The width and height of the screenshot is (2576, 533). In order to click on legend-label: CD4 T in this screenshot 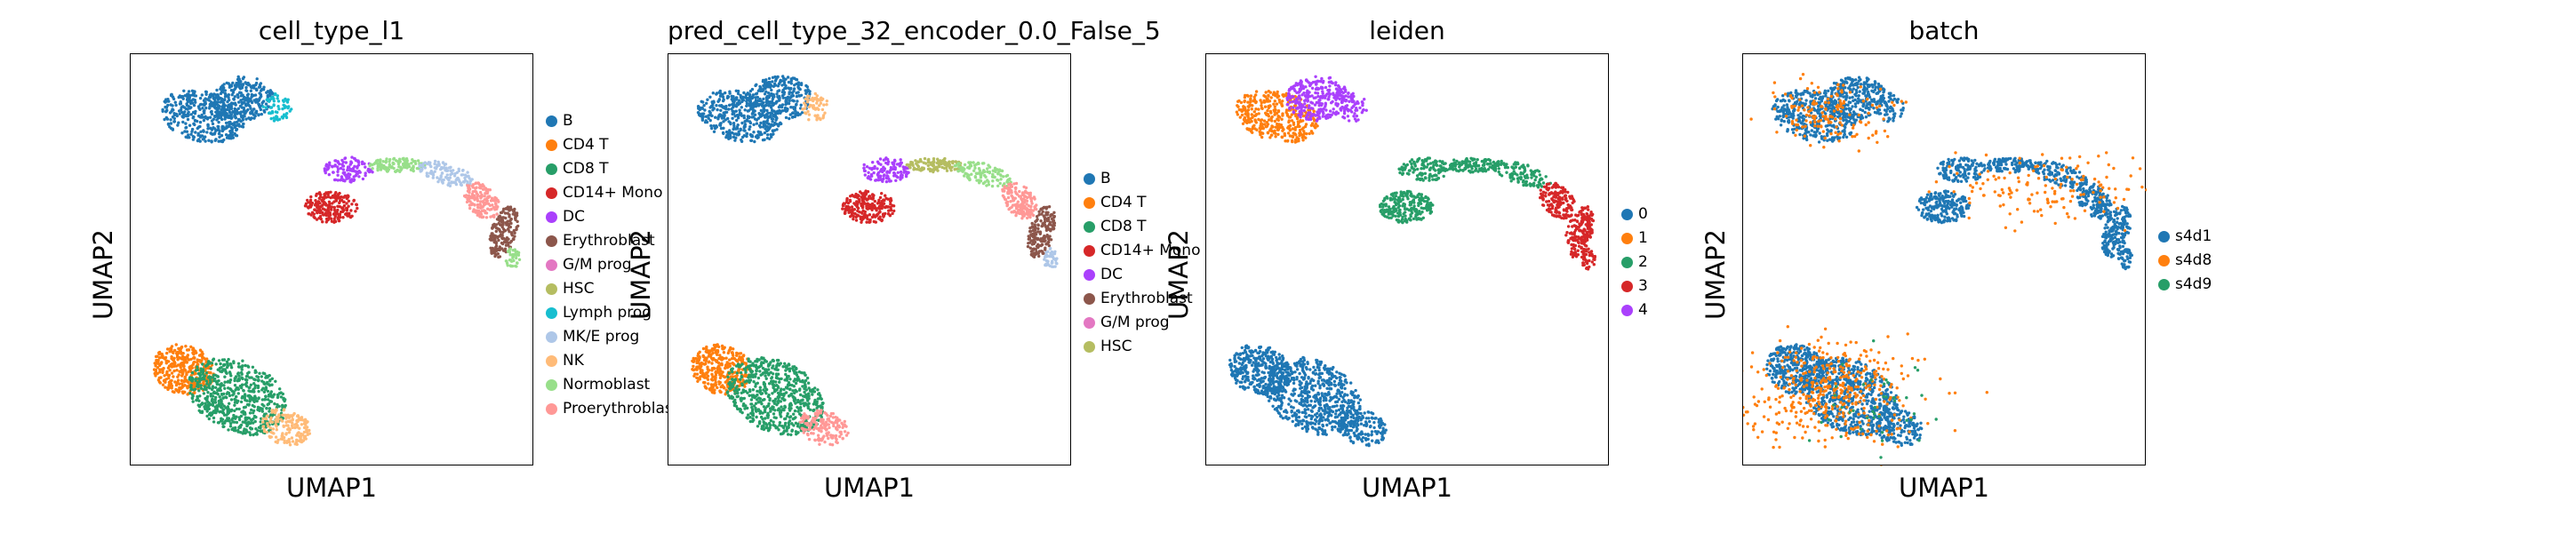, I will do `click(586, 145)`.